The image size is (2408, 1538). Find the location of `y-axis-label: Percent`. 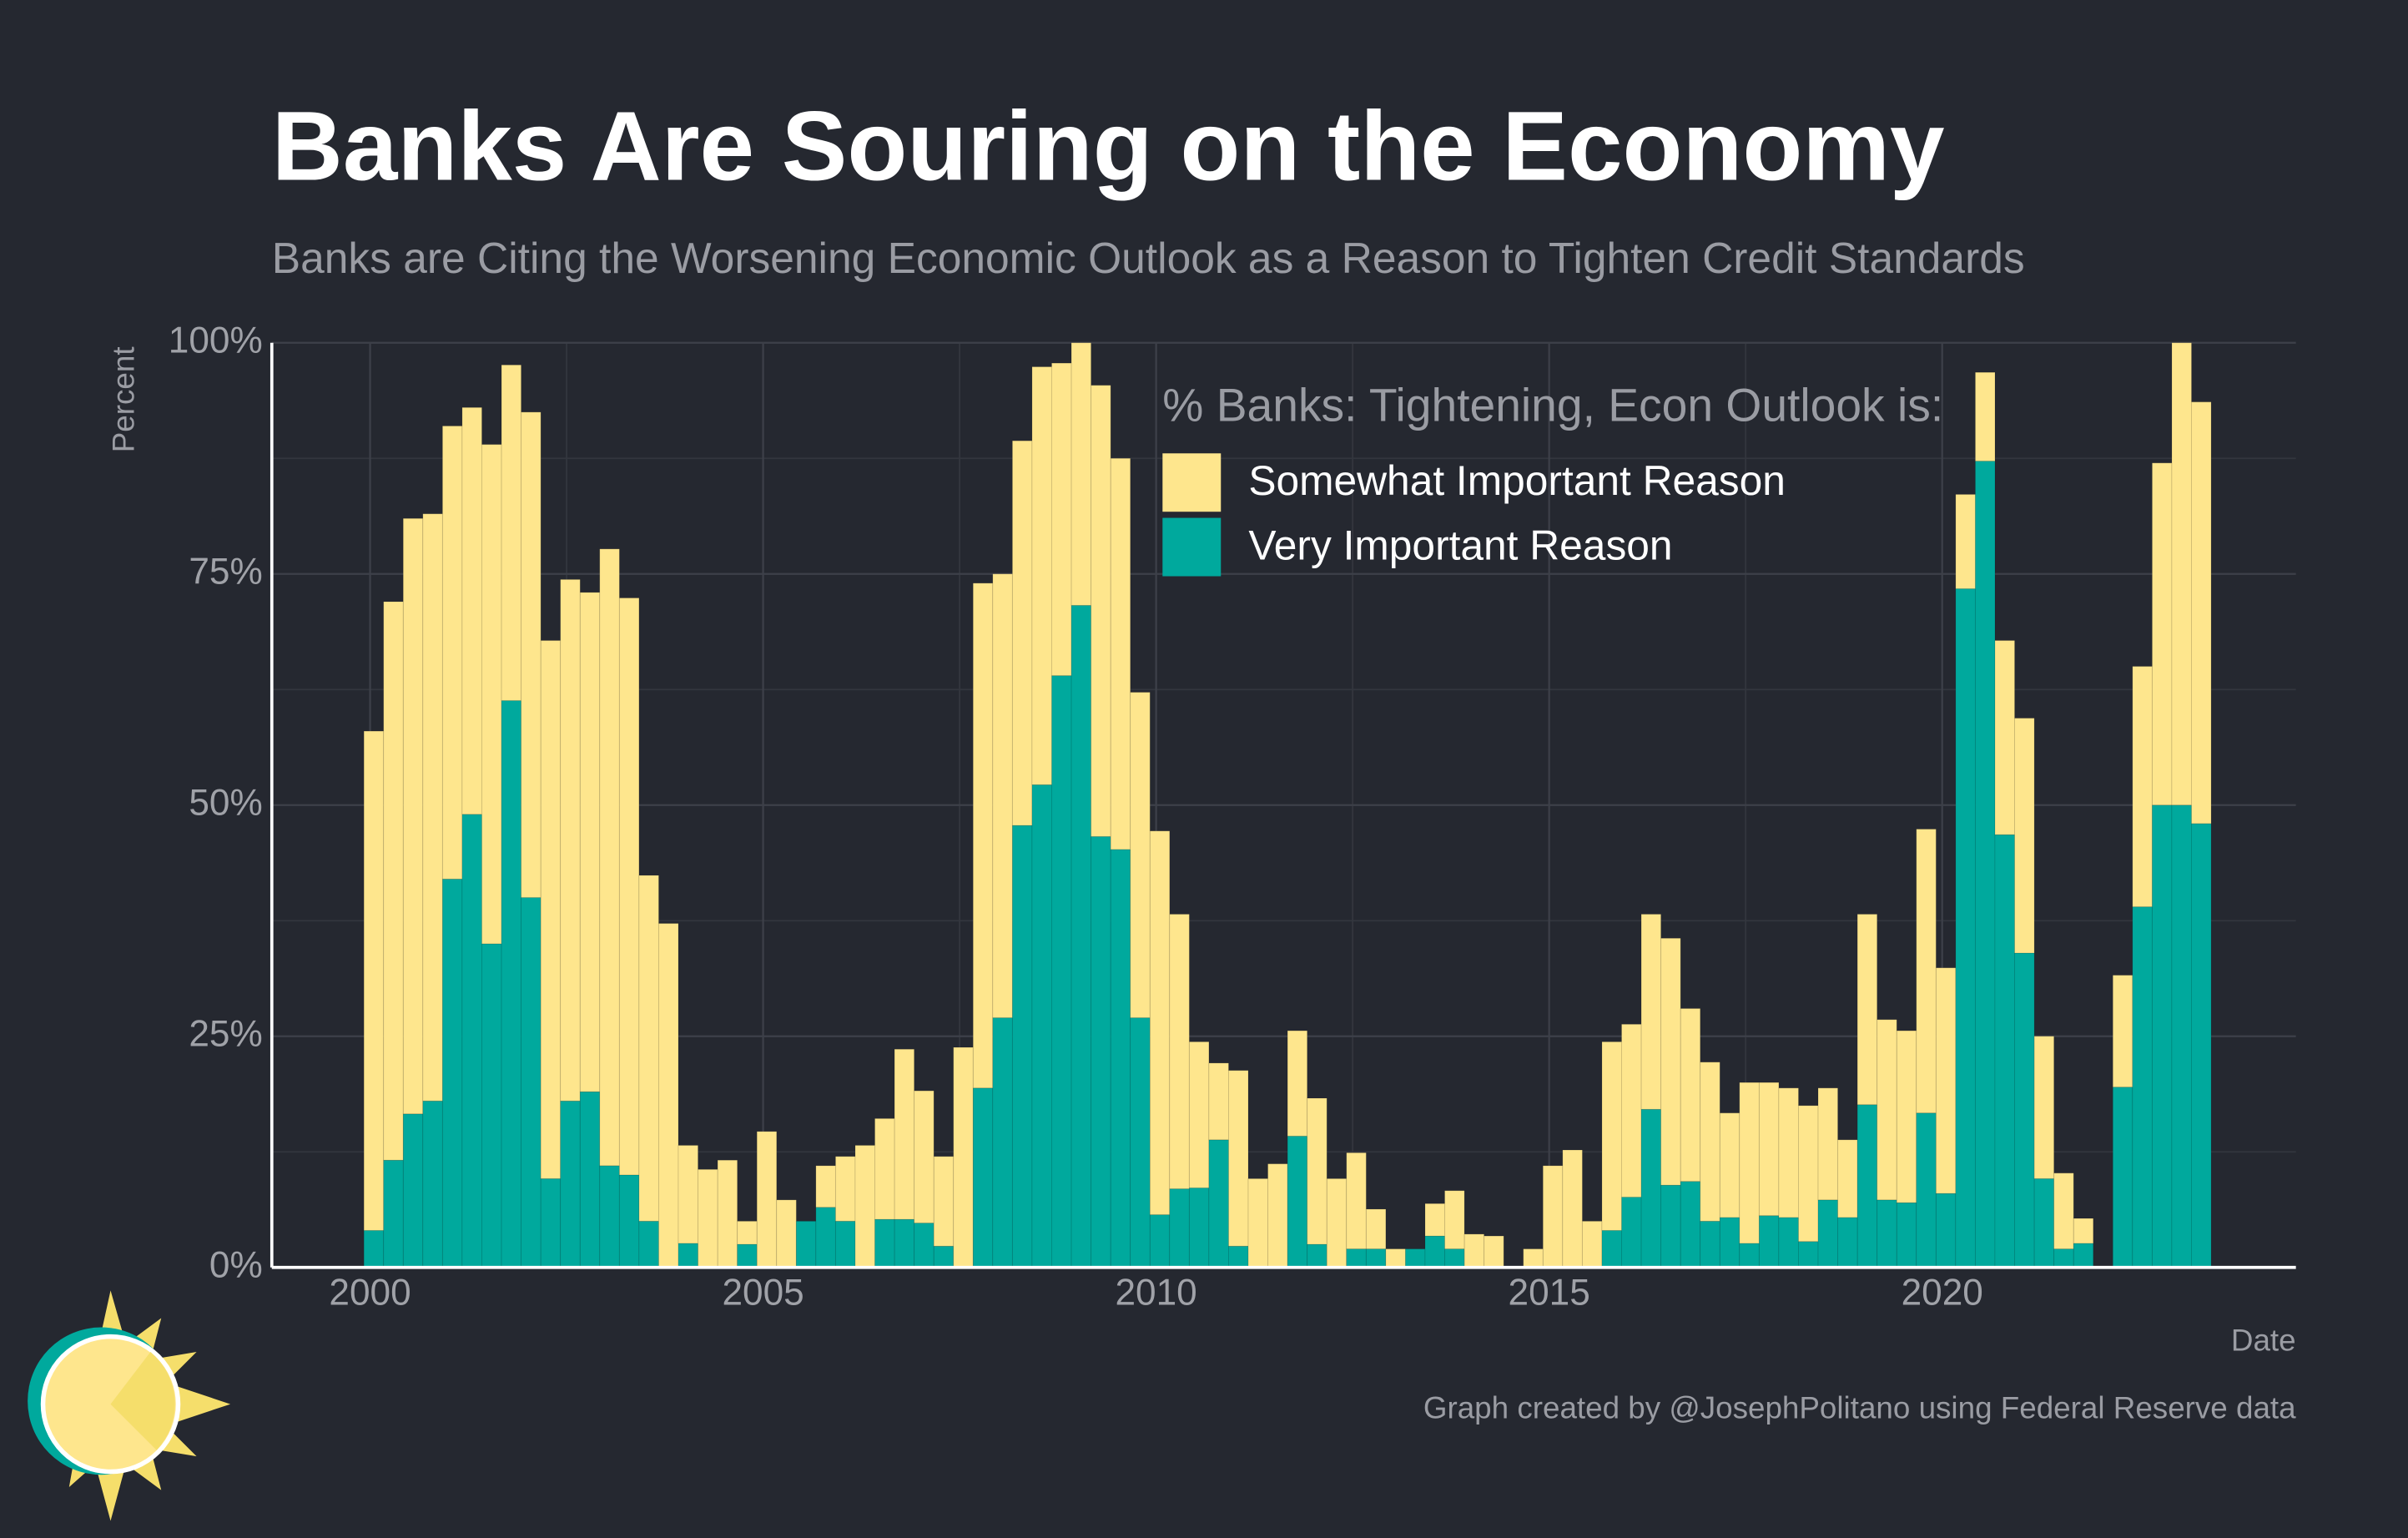

y-axis-label: Percent is located at coordinates (124, 399).